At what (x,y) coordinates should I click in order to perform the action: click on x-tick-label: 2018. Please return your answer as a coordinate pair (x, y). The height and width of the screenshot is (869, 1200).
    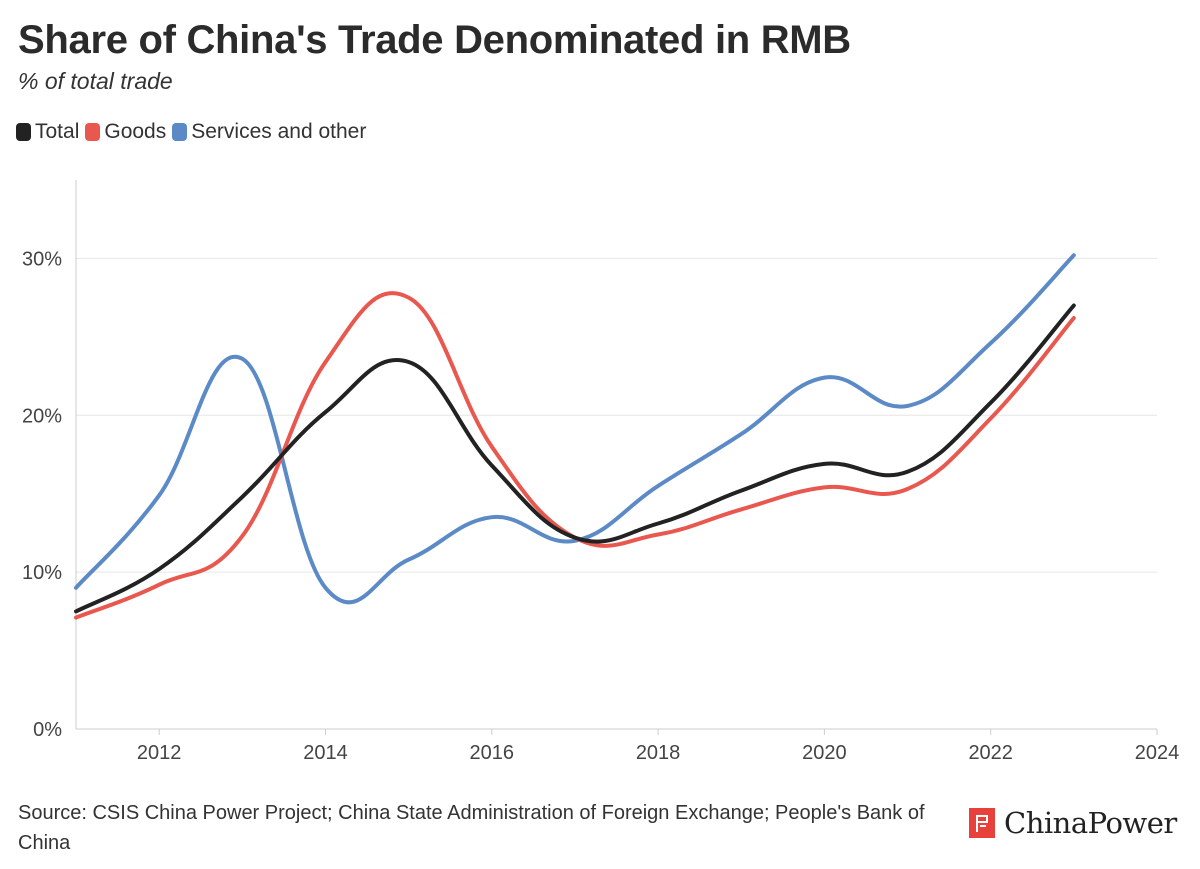
    Looking at the image, I should click on (658, 753).